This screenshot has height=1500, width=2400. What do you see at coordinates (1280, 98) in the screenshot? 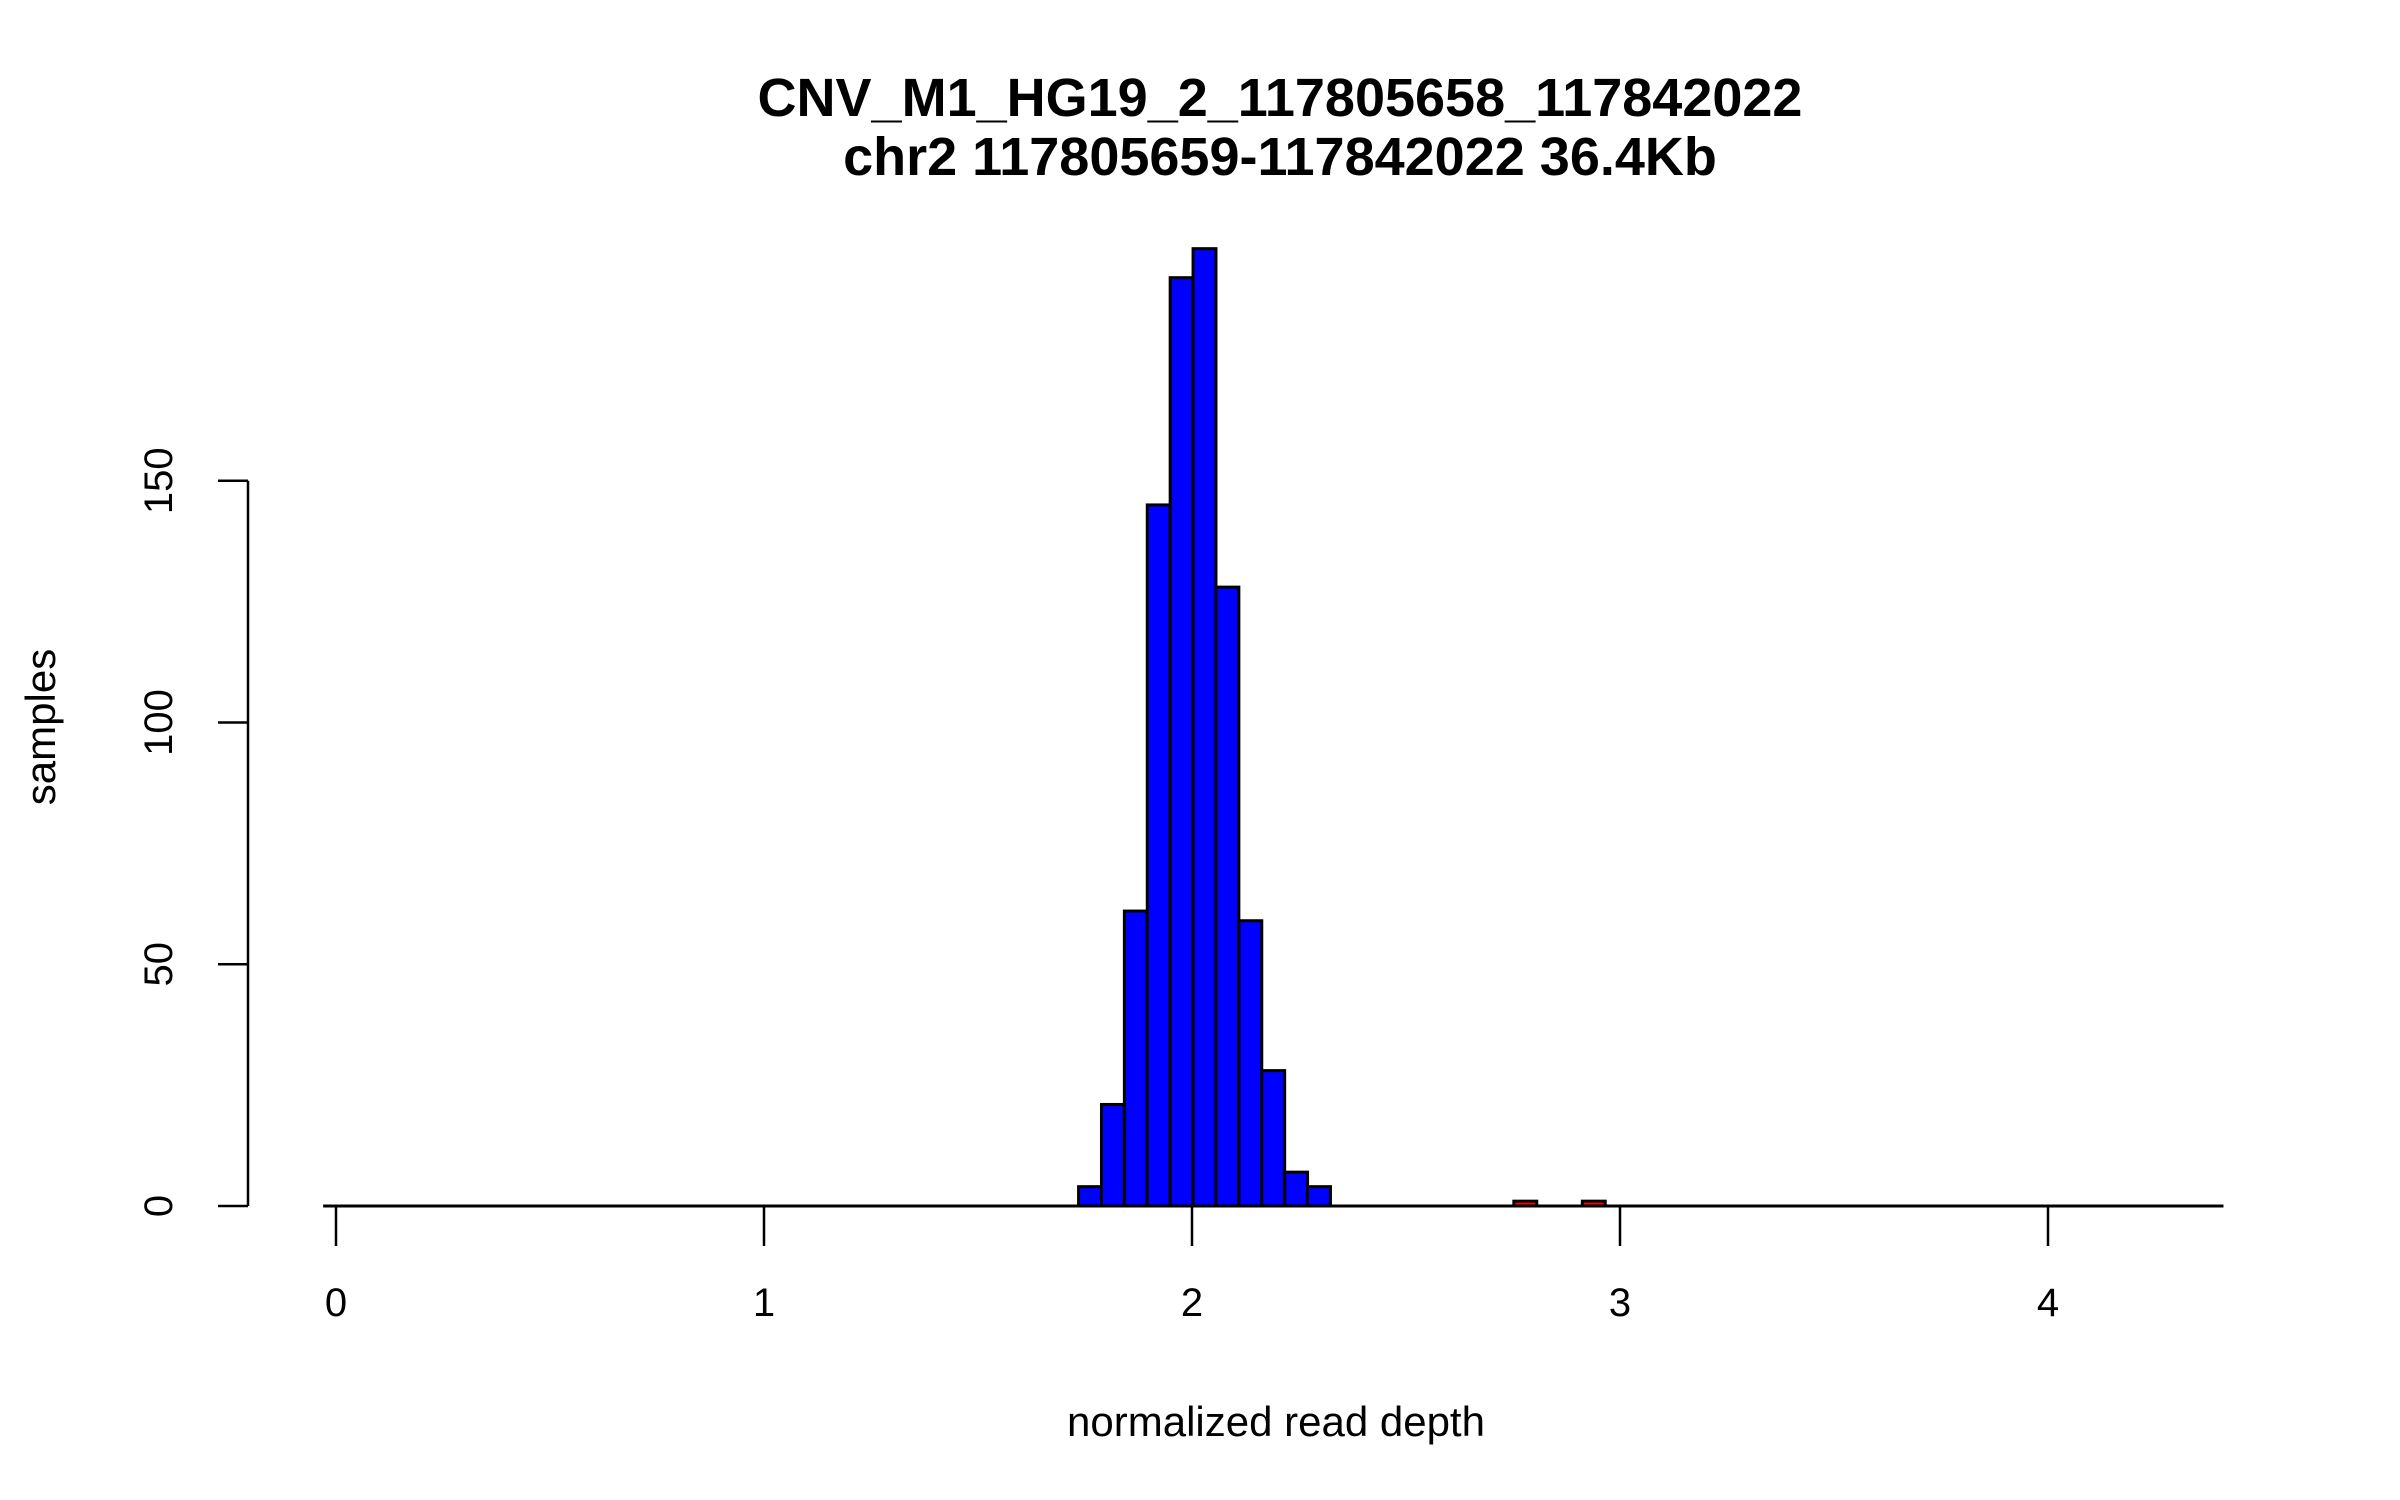
I see `chart-title: CNV_M1_HG19_2_117805658_117842022` at bounding box center [1280, 98].